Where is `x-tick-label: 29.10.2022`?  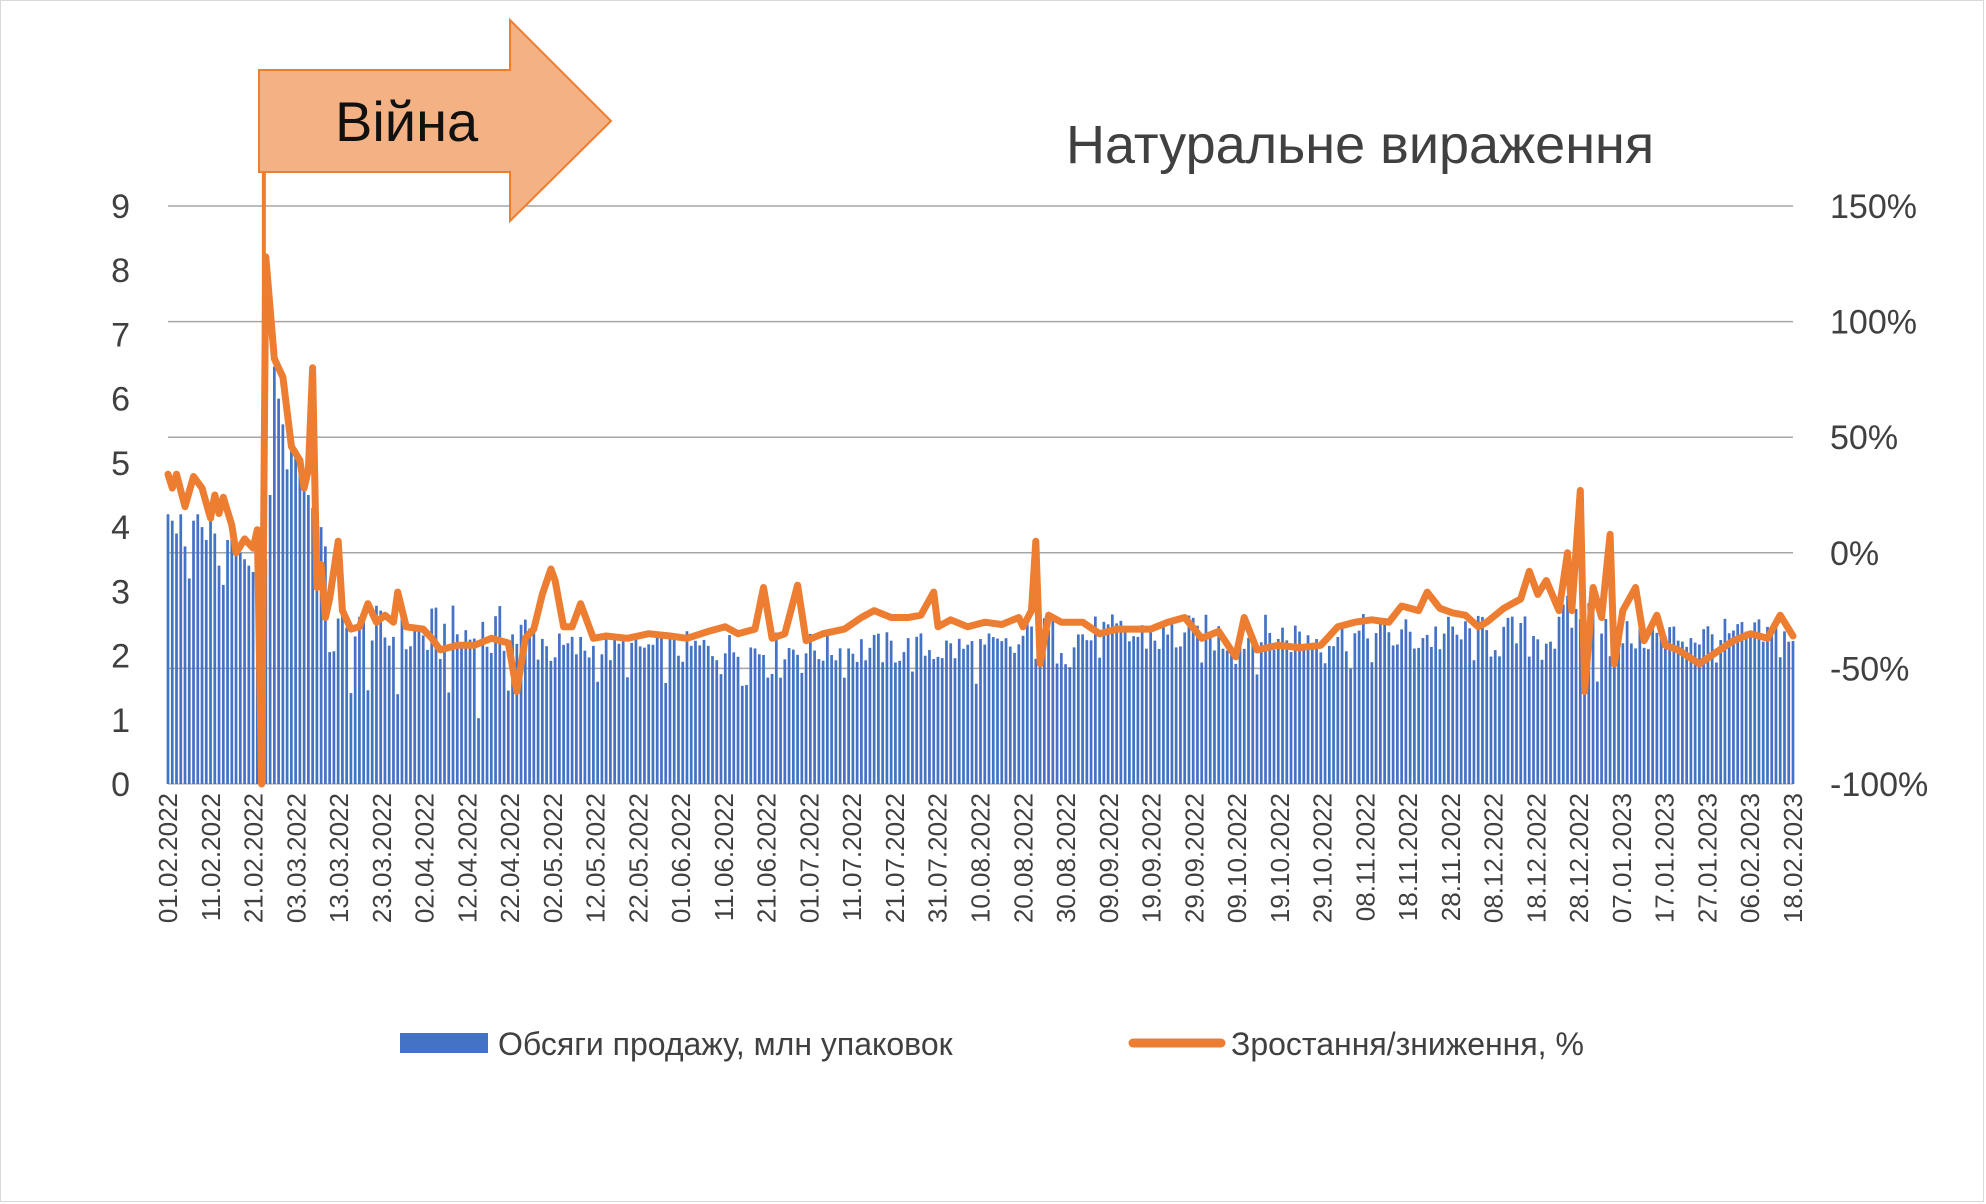 x-tick-label: 29.10.2022 is located at coordinates (1323, 858).